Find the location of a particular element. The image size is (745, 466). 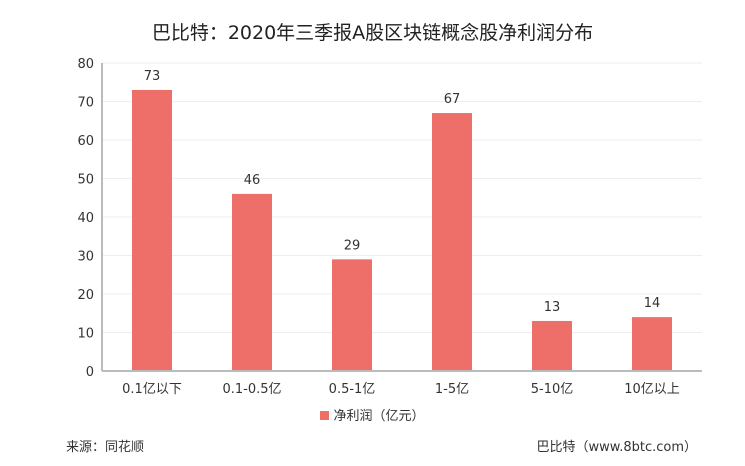

y-tick-label: 0 is located at coordinates (90, 372).